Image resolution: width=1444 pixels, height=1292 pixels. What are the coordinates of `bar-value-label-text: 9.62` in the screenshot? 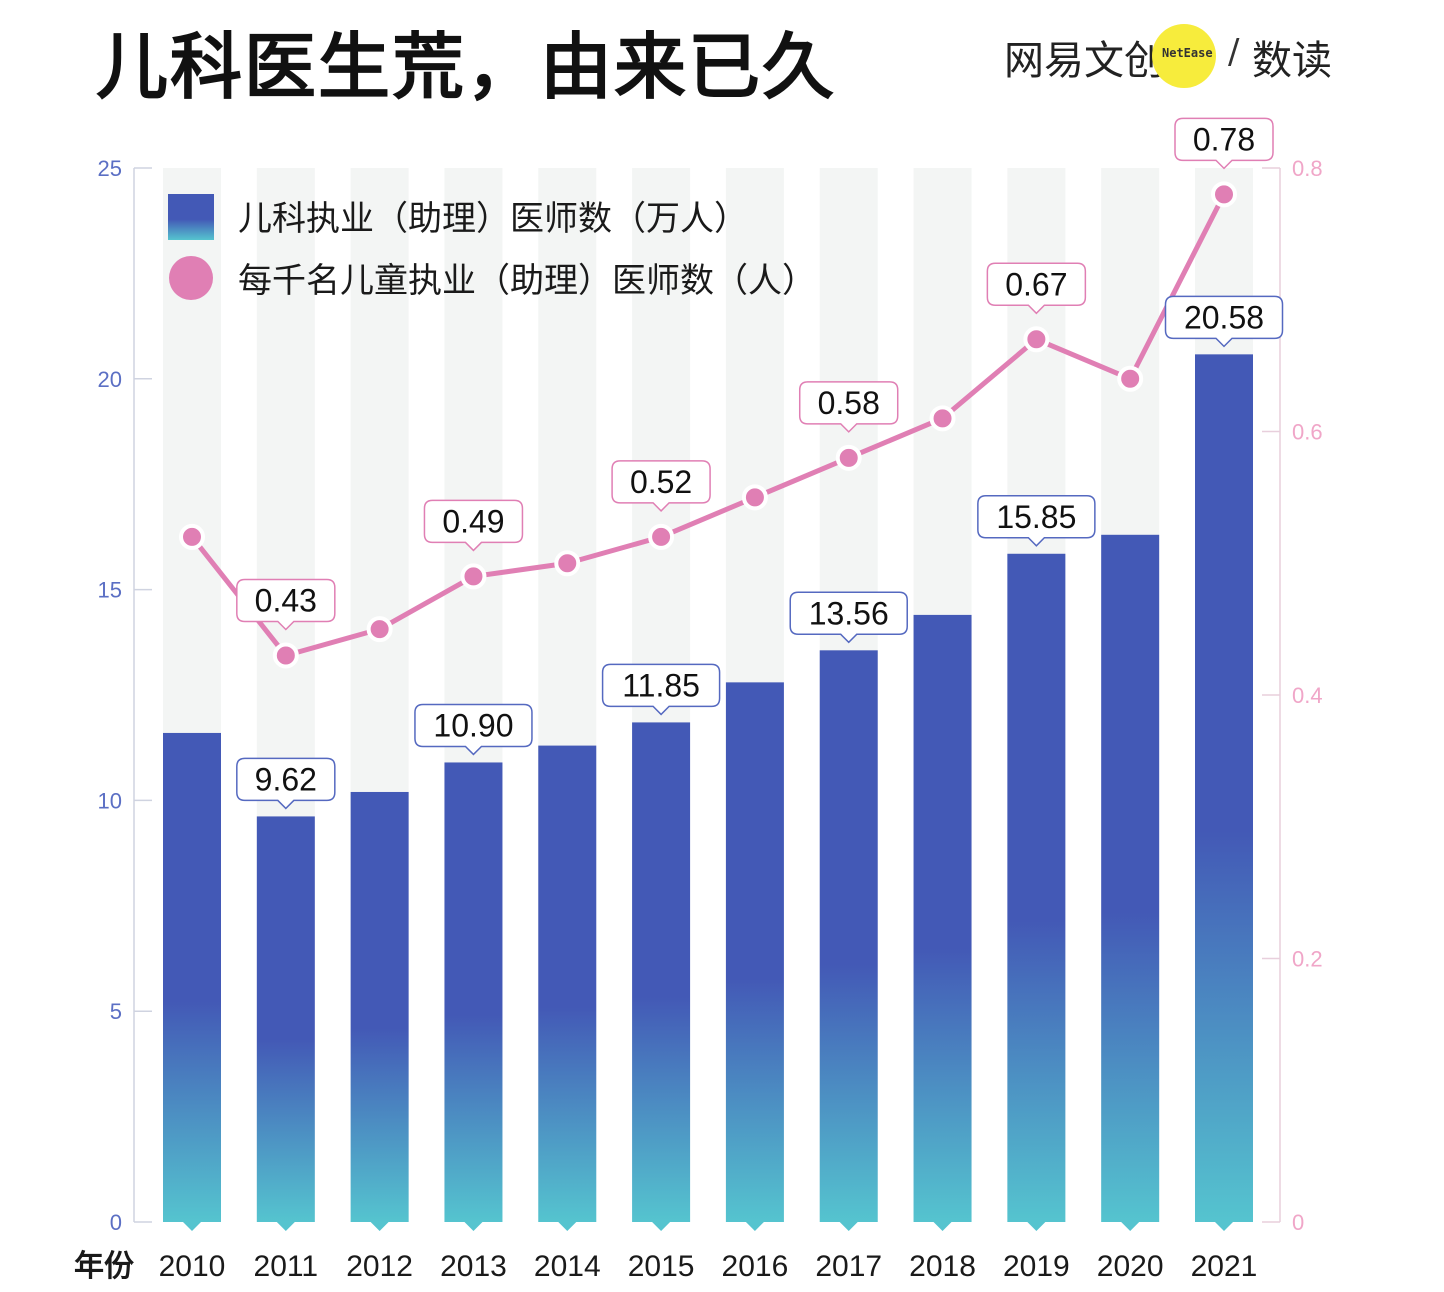 It's located at (286, 779).